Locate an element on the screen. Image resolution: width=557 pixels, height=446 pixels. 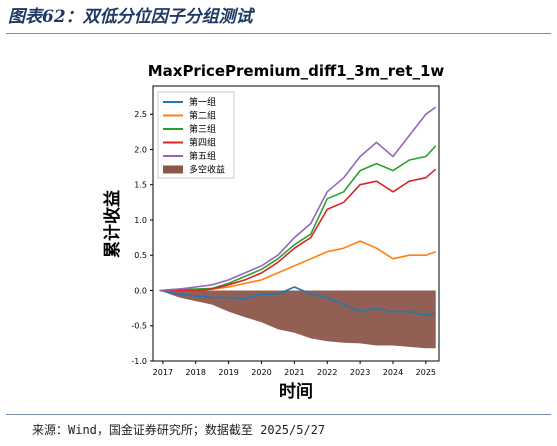
x-tick-label: 2025 is located at coordinates (426, 372).